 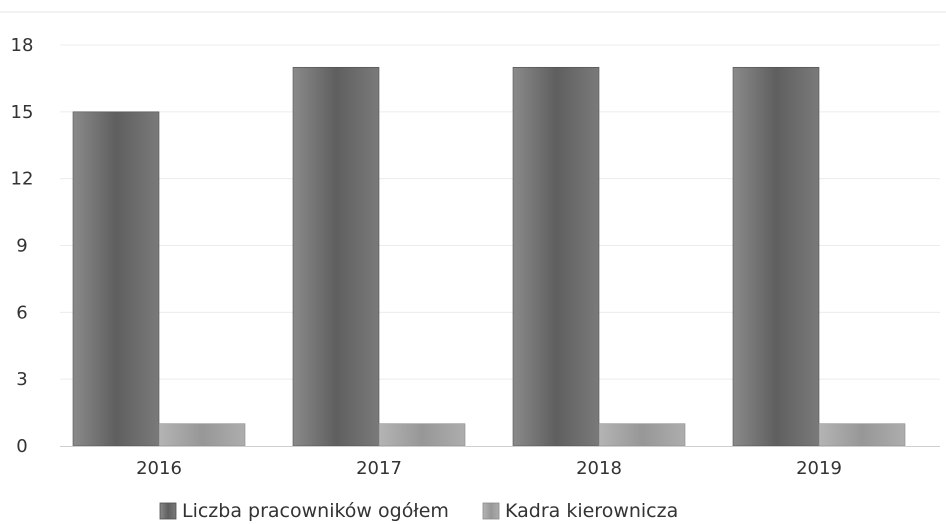 I want to click on legend-item: Liczba pracowników ogółem, so click(x=304, y=511).